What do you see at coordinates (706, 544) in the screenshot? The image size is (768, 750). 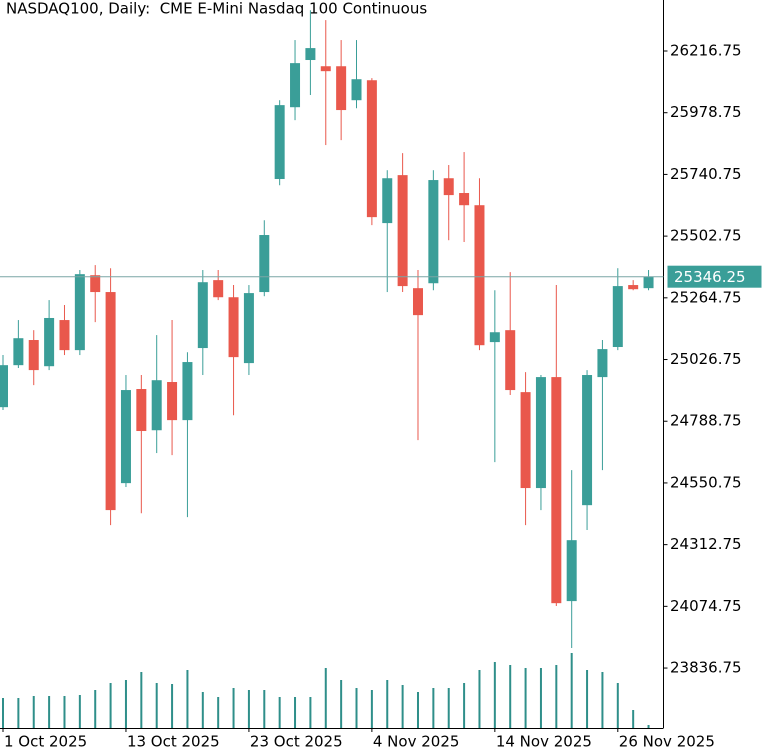 I see `y-tick-label: 24312.75` at bounding box center [706, 544].